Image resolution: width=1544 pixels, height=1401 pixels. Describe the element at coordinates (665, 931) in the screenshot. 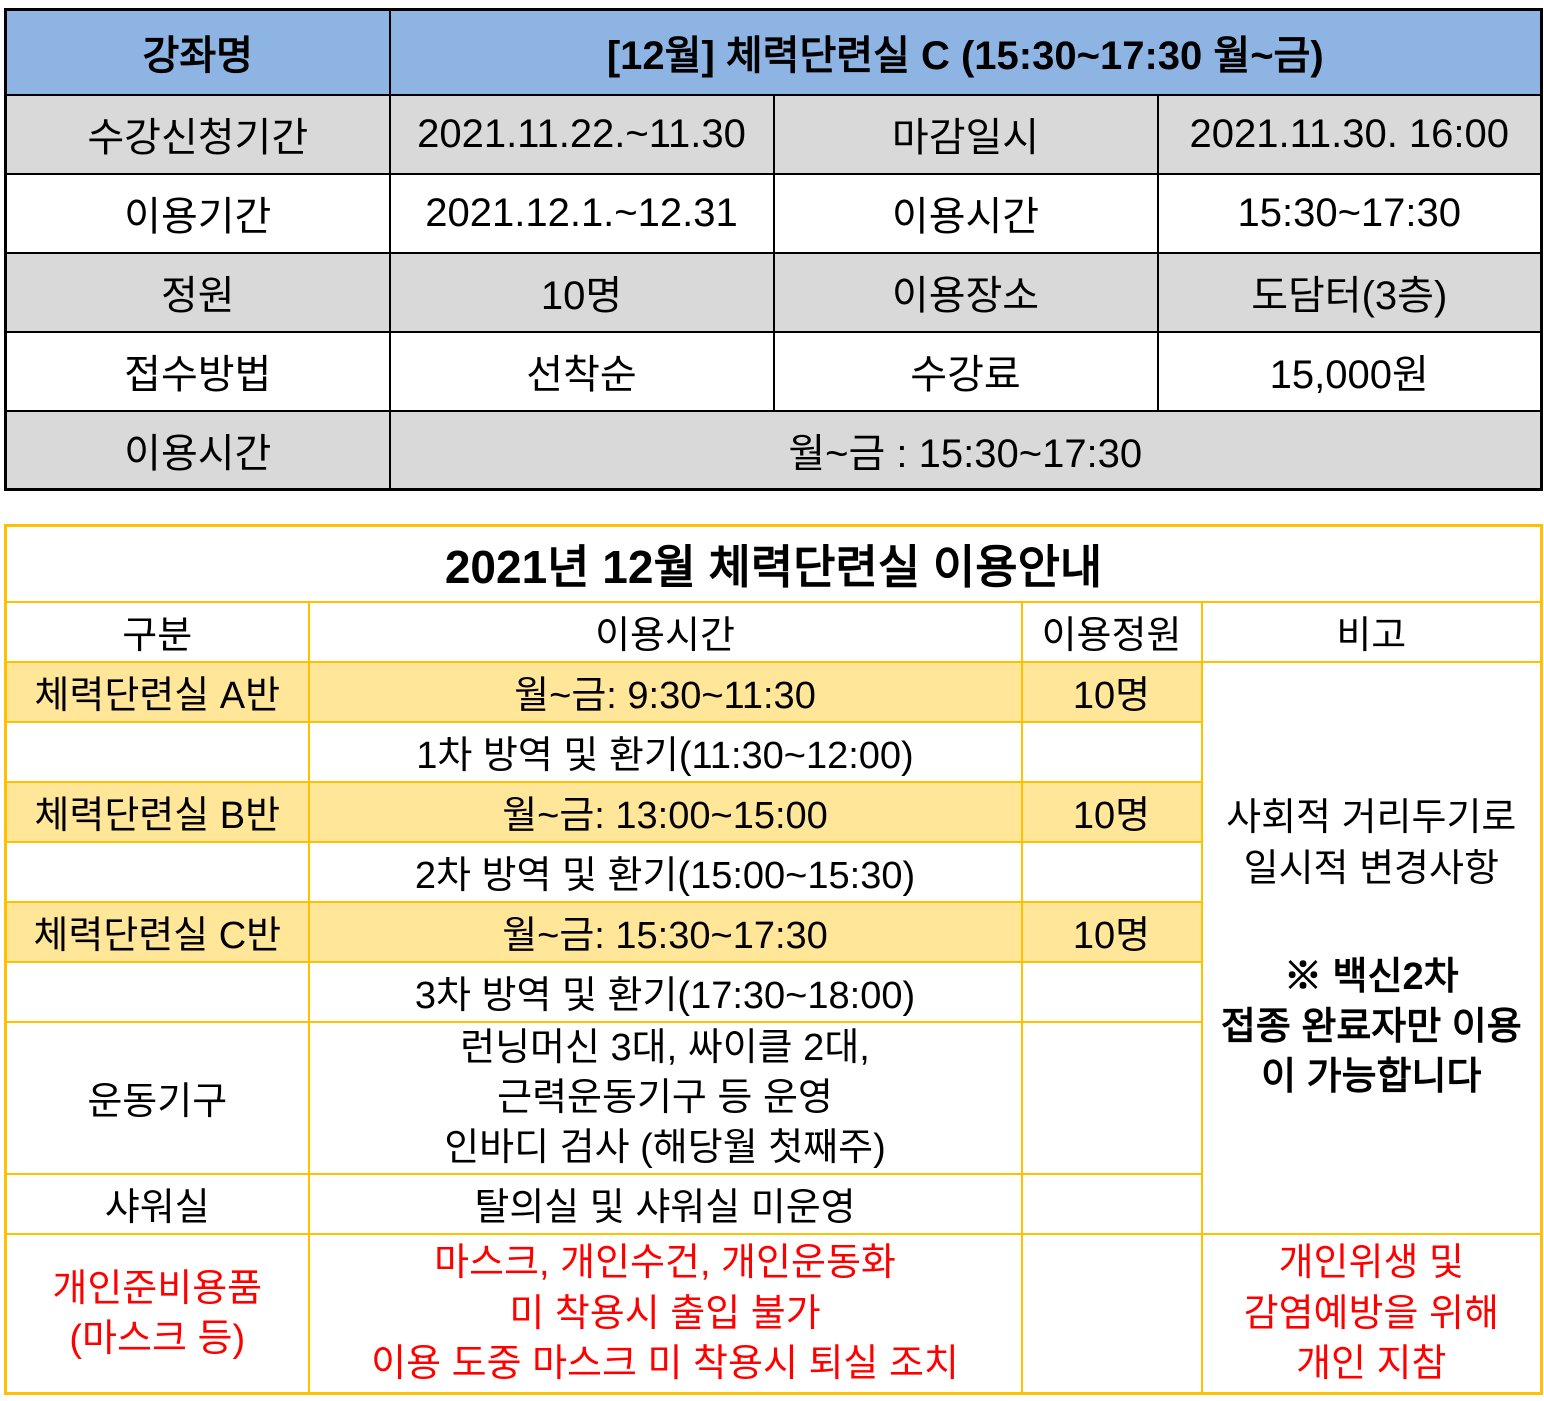

I see `class-c-time: 월~금: 15:30~17:30` at that location.